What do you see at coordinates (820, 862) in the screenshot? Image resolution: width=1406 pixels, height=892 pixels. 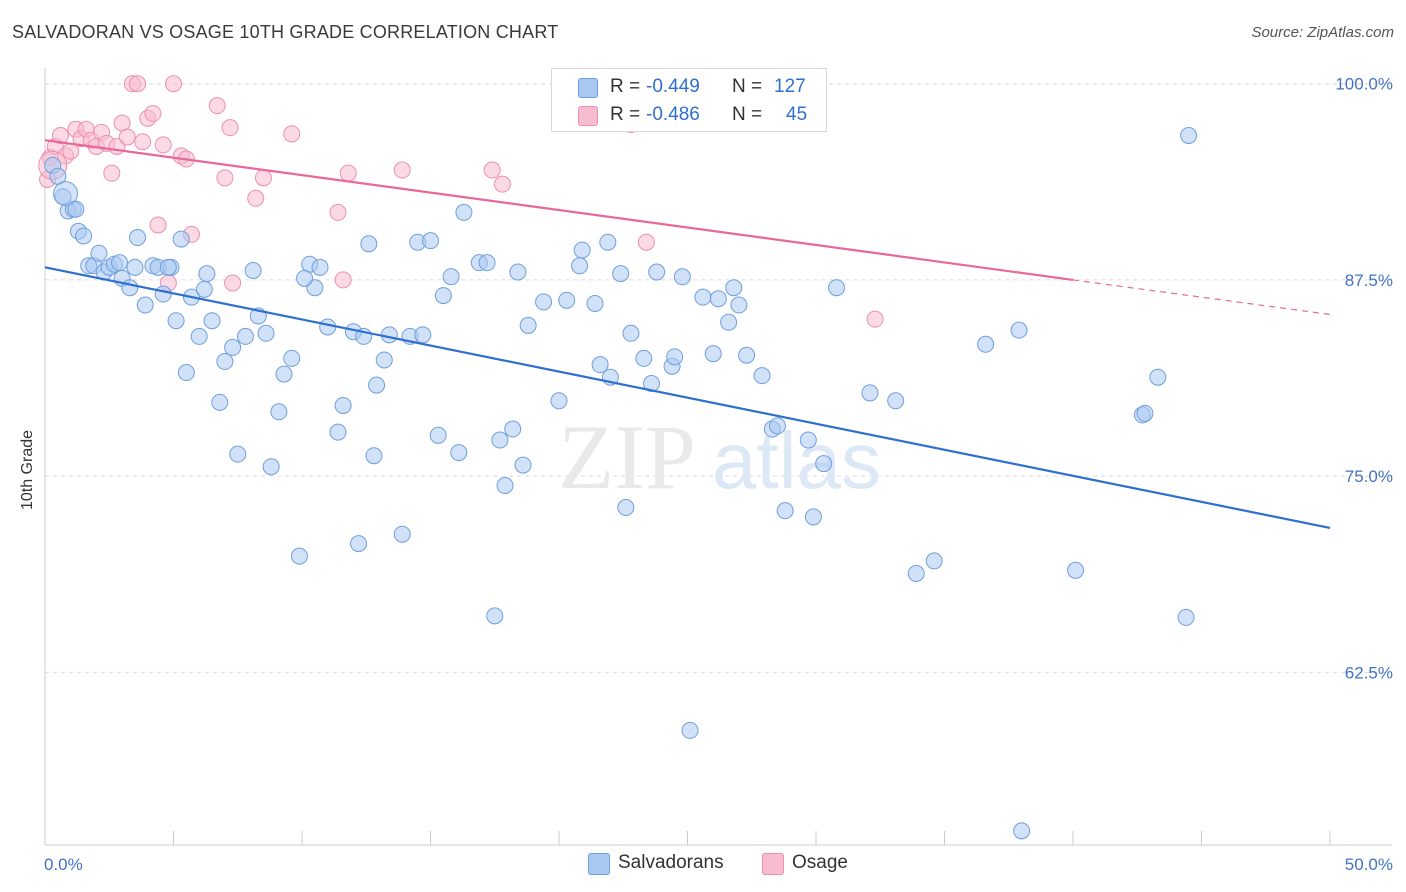 I see `osage-legend-label: Osage` at bounding box center [820, 862].